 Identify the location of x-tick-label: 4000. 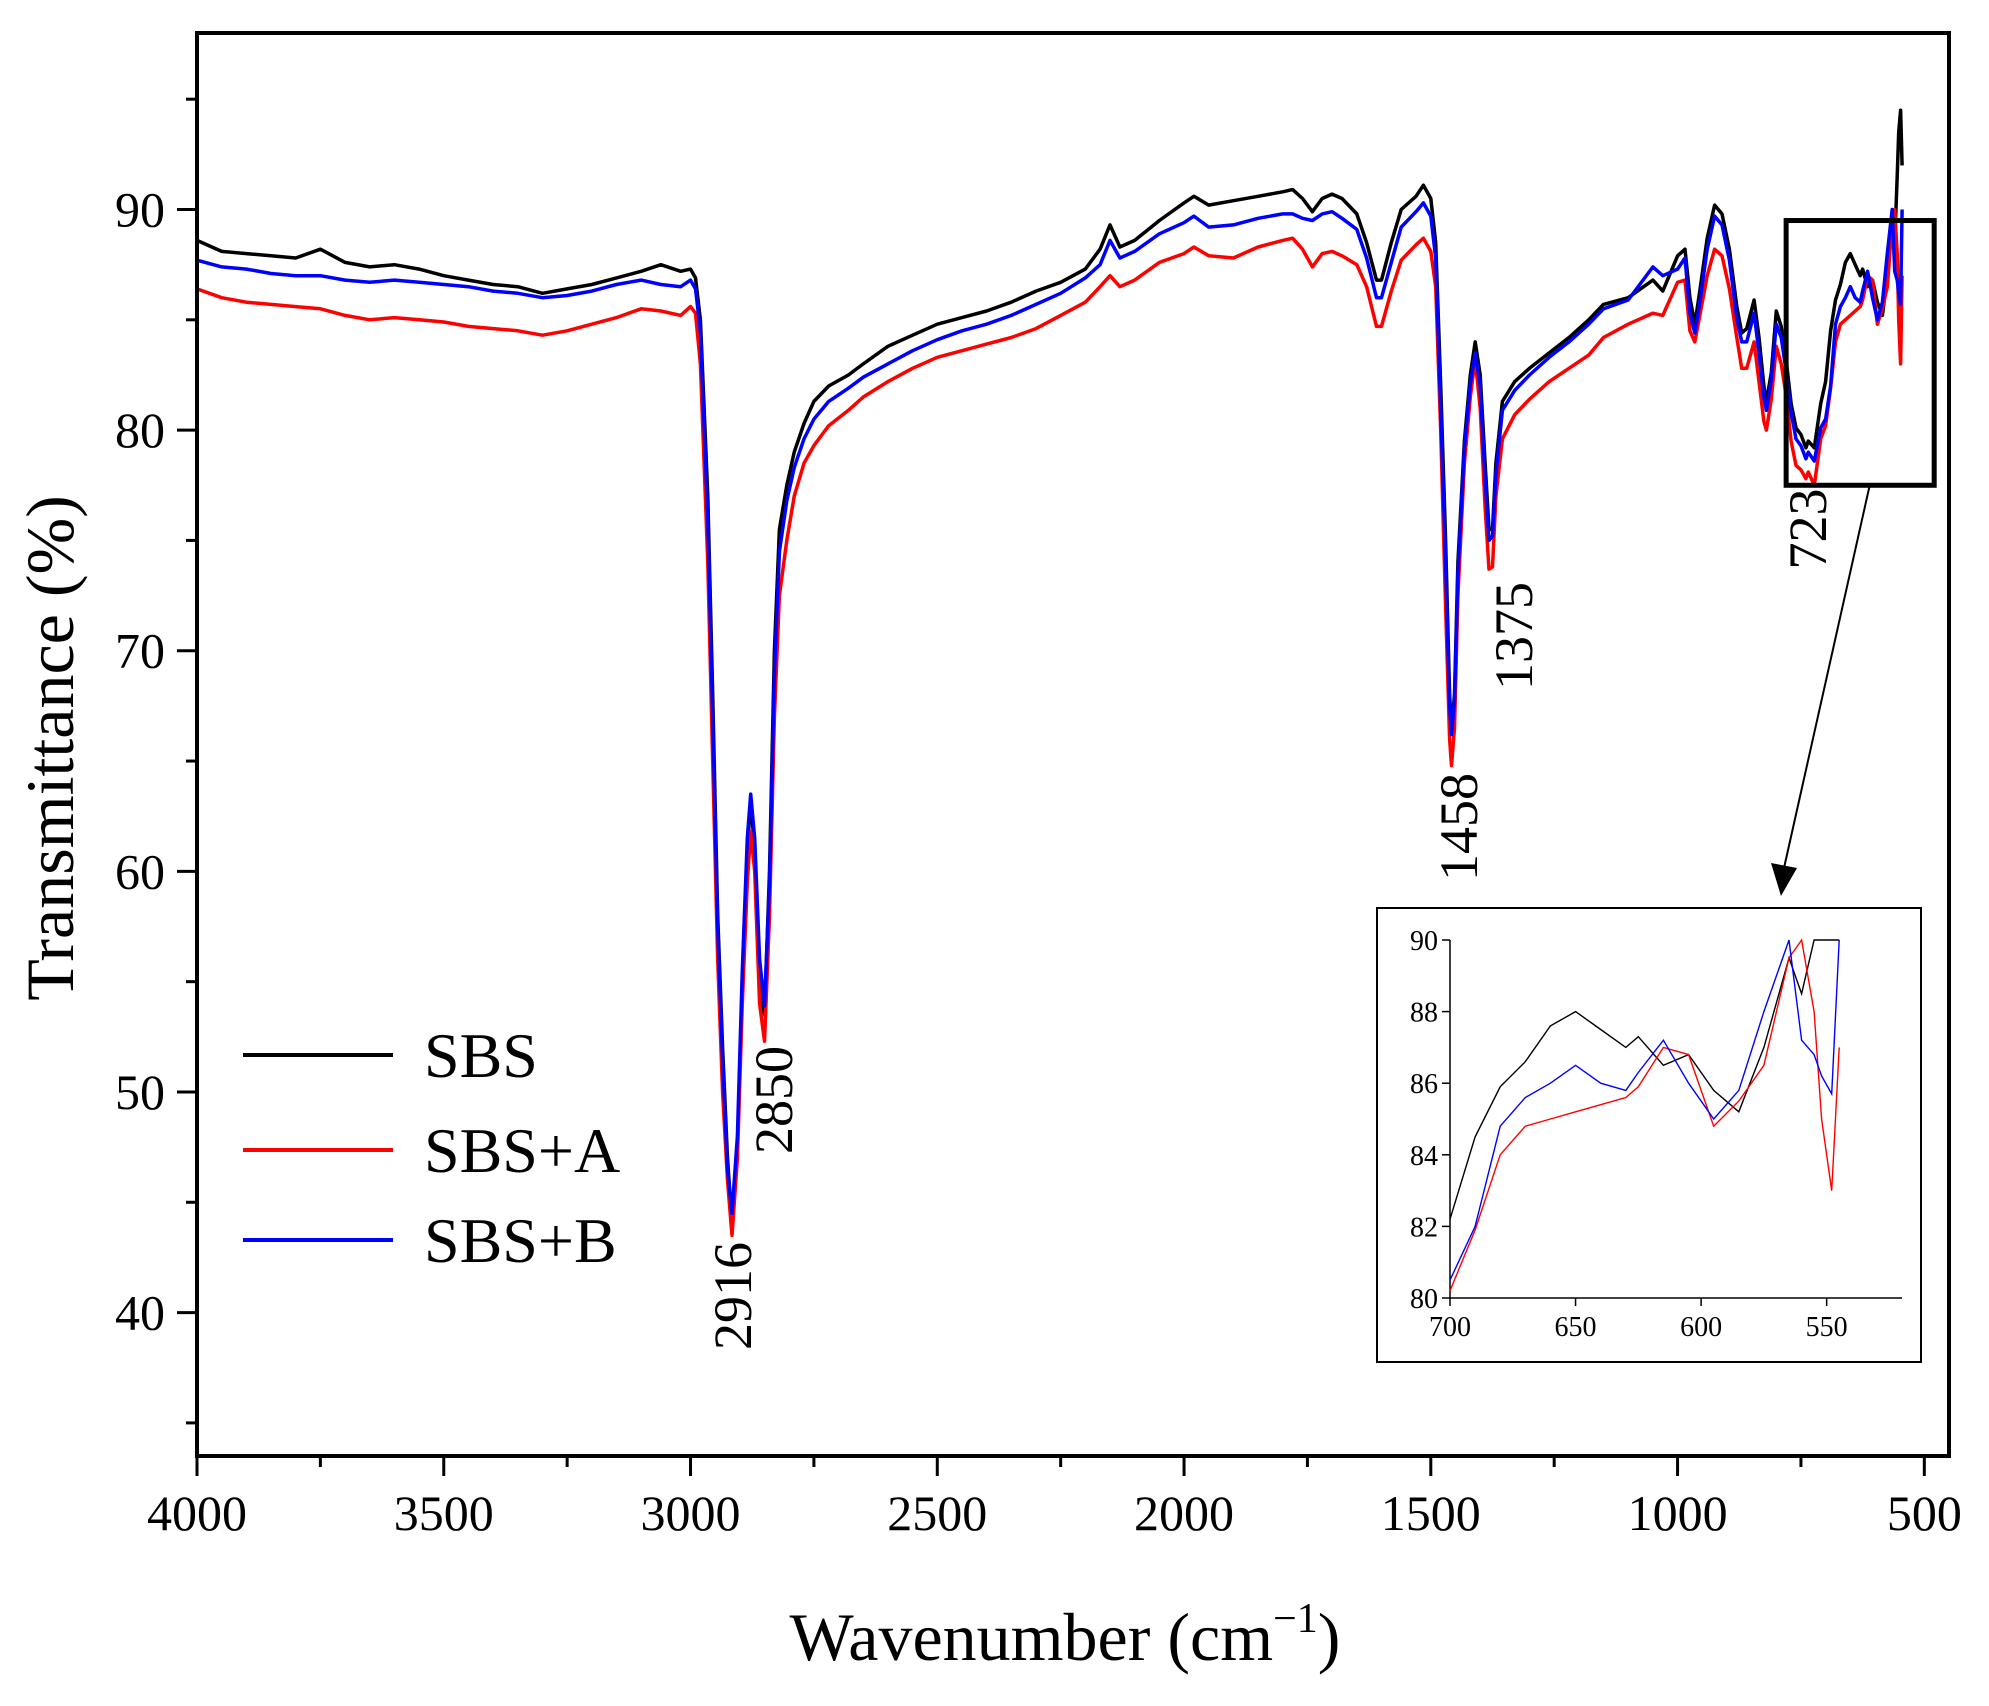
(197, 1513).